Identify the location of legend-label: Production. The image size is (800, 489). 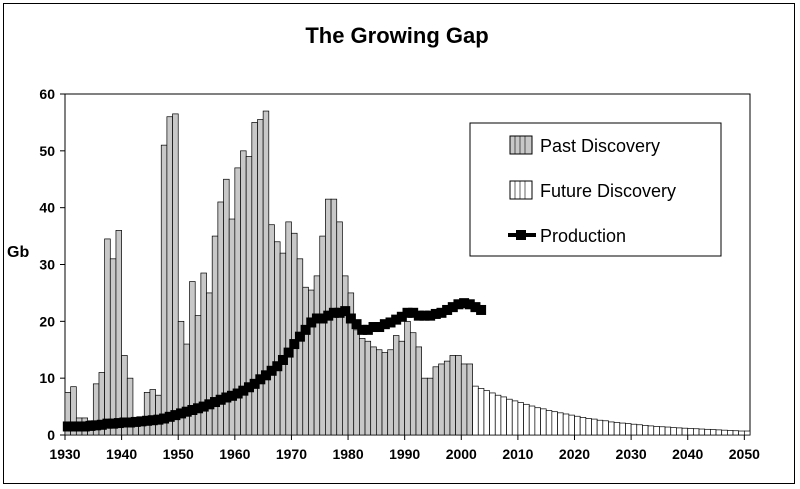
(583, 236).